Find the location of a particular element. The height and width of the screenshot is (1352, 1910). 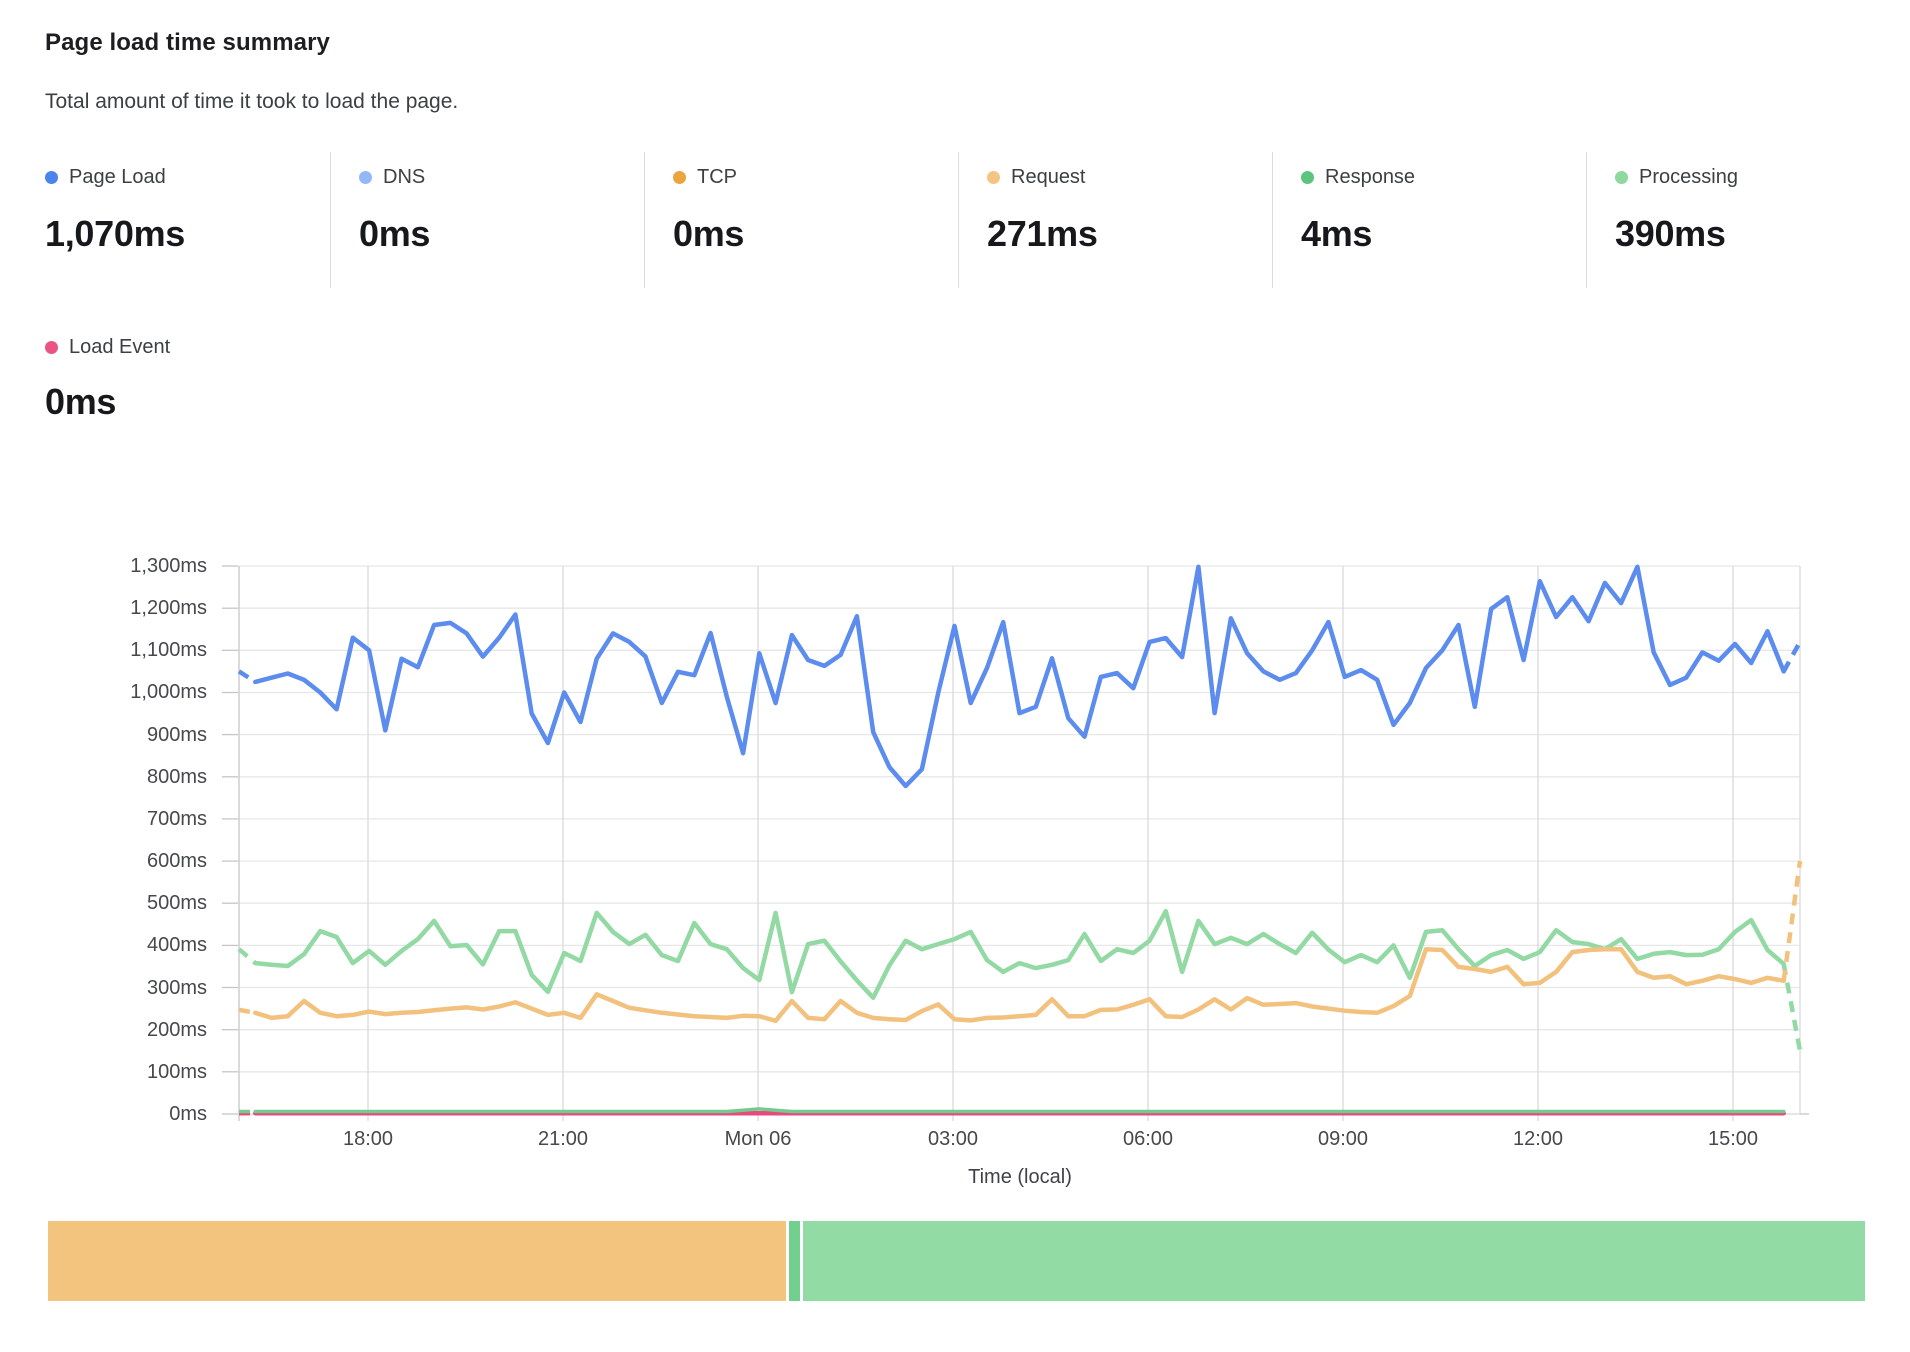

metric-label: TCP is located at coordinates (717, 177).